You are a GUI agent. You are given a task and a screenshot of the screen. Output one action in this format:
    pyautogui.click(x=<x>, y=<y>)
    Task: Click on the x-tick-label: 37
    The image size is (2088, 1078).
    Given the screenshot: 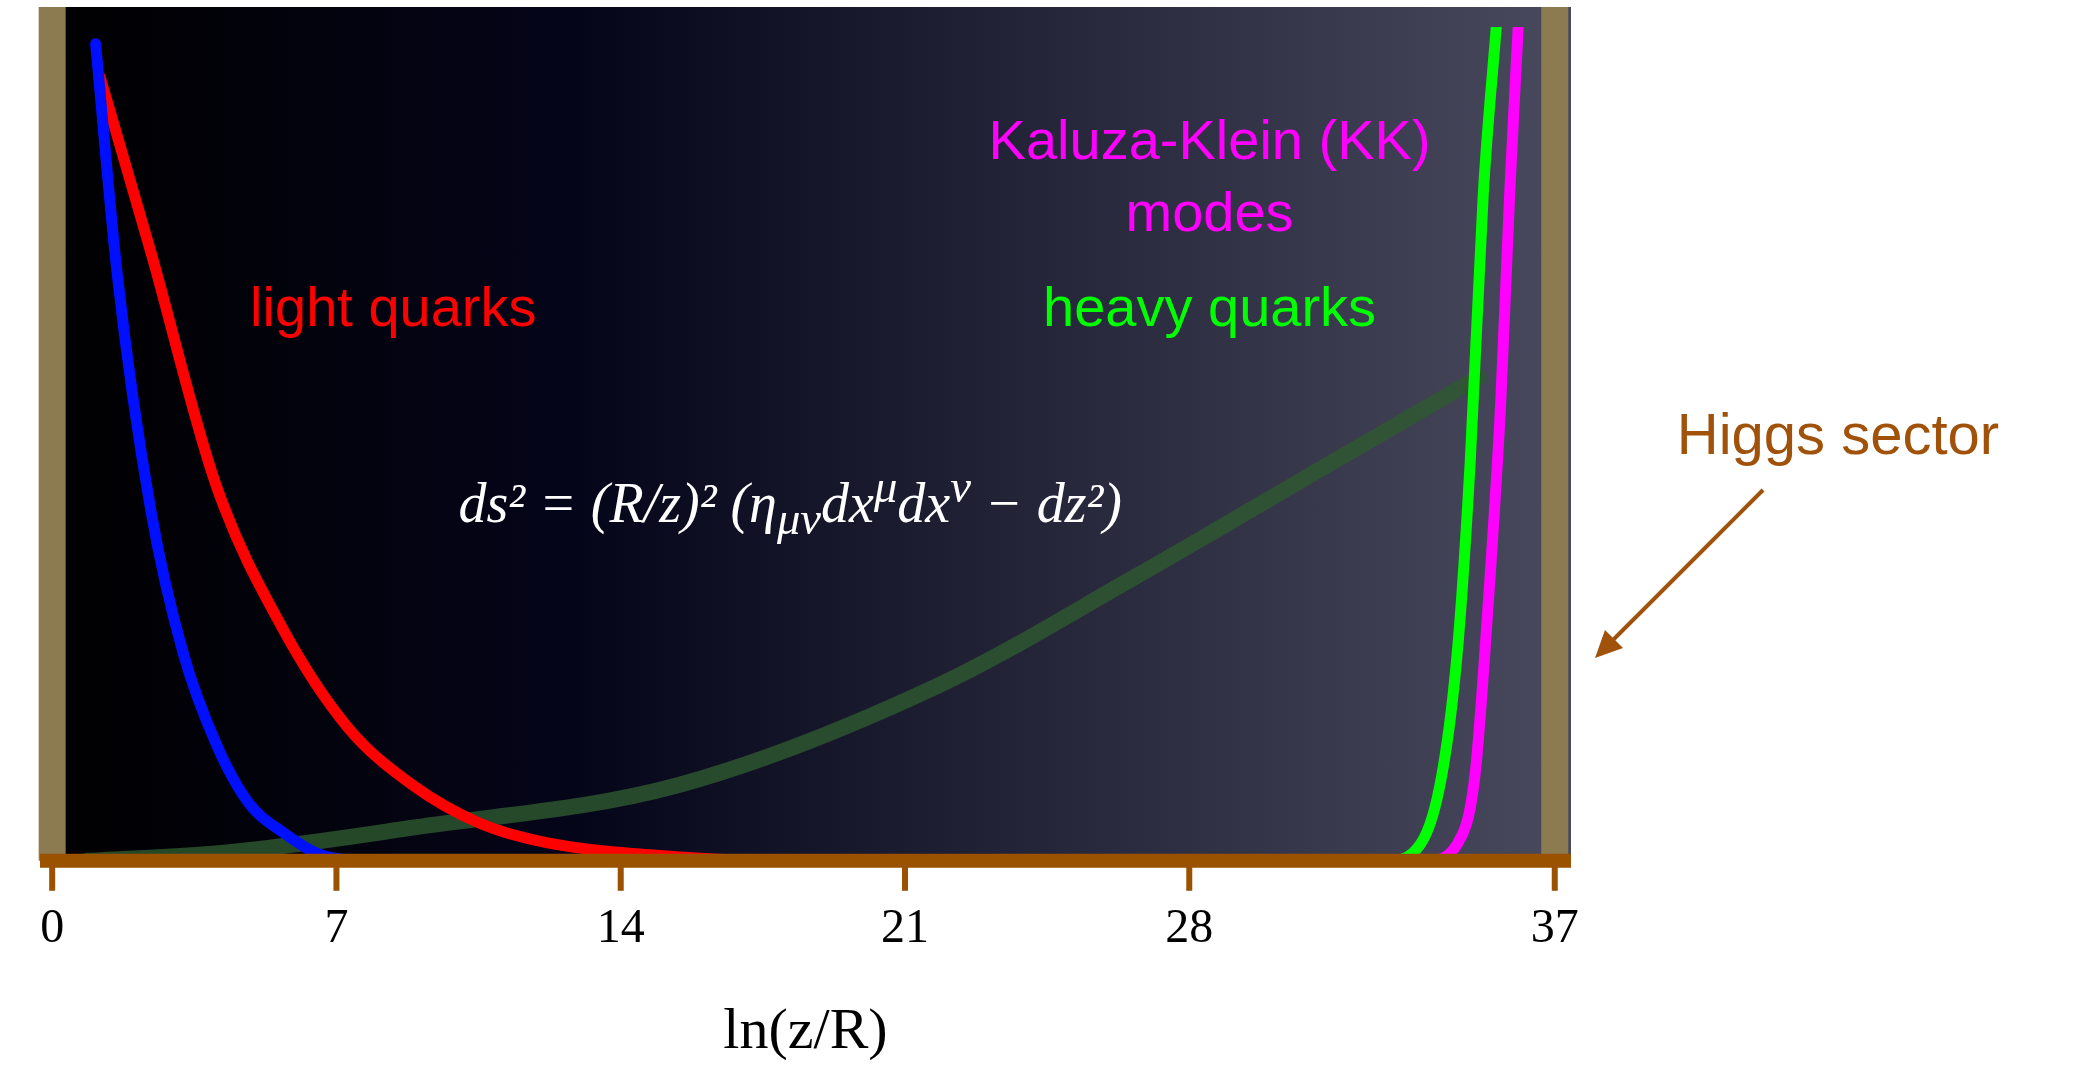 What is the action you would take?
    pyautogui.click(x=1554, y=926)
    